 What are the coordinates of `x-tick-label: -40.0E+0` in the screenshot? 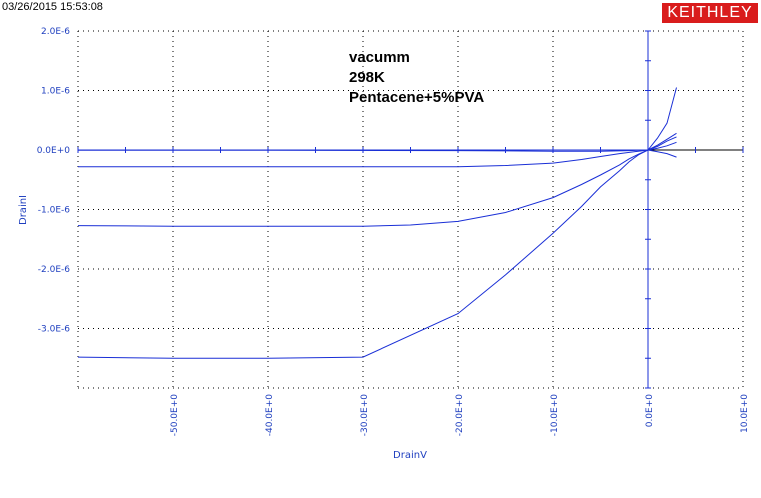 It's located at (270, 415).